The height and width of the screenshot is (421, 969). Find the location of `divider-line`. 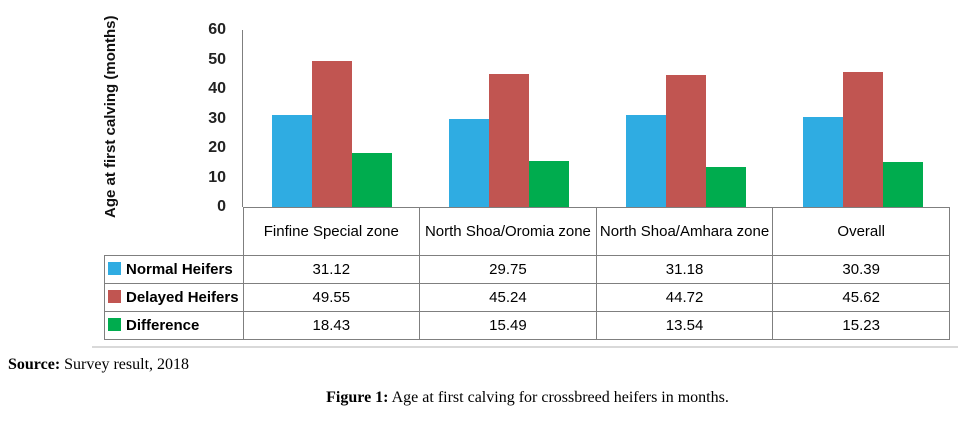

divider-line is located at coordinates (525, 347).